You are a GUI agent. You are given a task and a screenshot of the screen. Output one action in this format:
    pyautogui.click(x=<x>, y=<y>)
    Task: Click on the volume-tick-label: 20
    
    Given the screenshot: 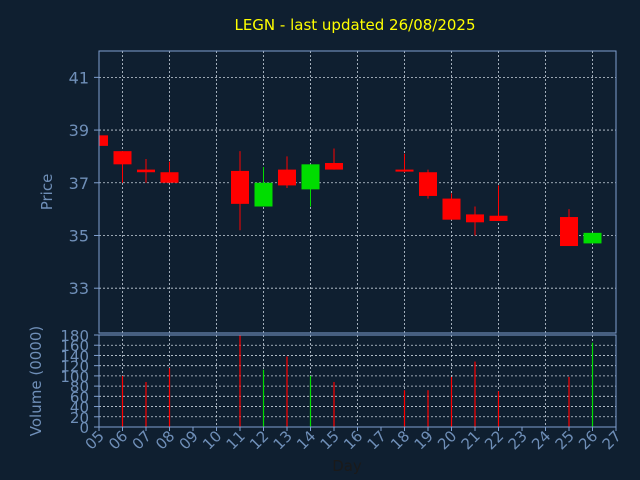 What is the action you would take?
    pyautogui.click(x=79, y=418)
    